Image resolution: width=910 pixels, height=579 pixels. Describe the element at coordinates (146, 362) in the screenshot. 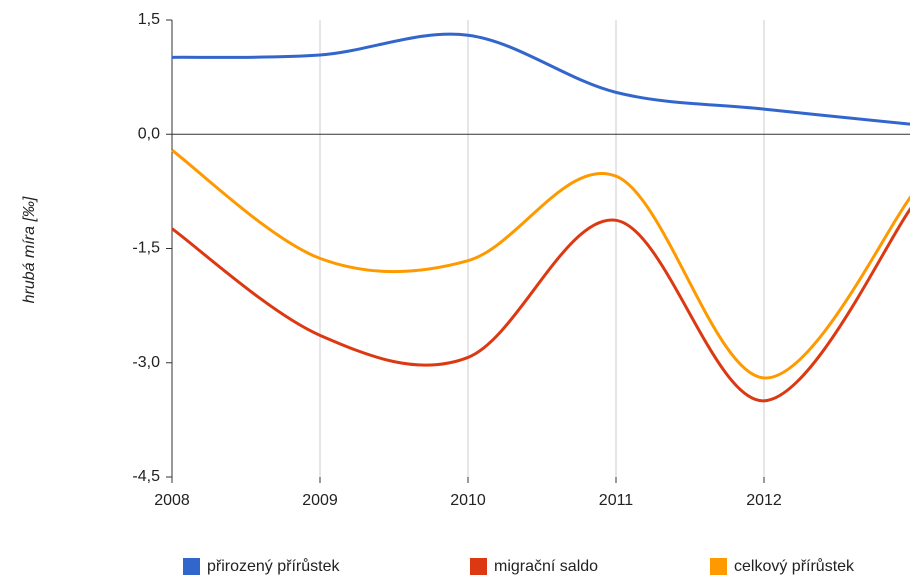

I see `y-tick-label: -3,0` at that location.